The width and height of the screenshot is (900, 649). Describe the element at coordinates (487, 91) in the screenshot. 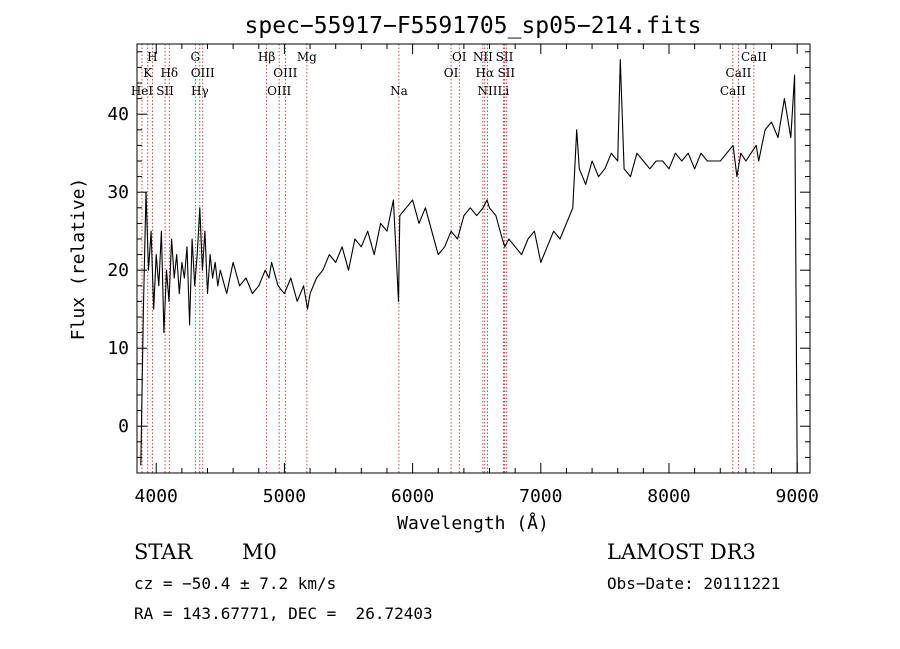

I see `line-label-19: NII` at that location.